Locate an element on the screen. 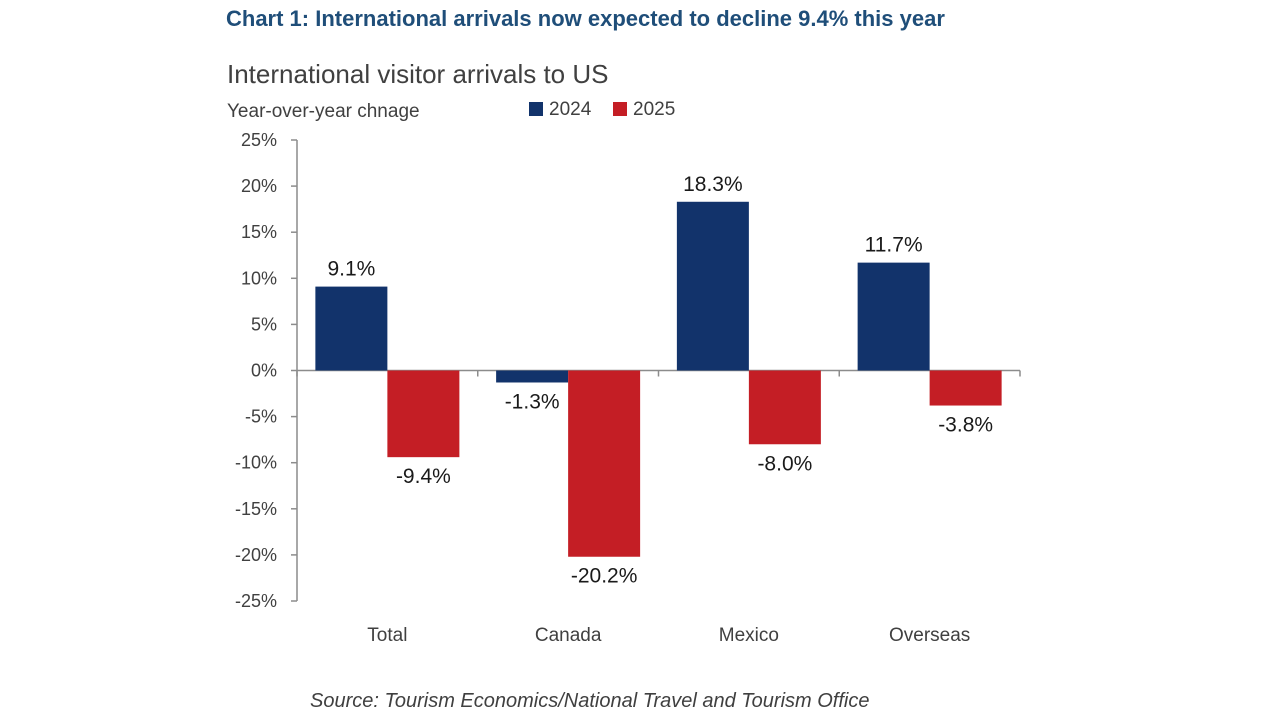 The image size is (1279, 720). legend-swatch-2024 is located at coordinates (536, 109).